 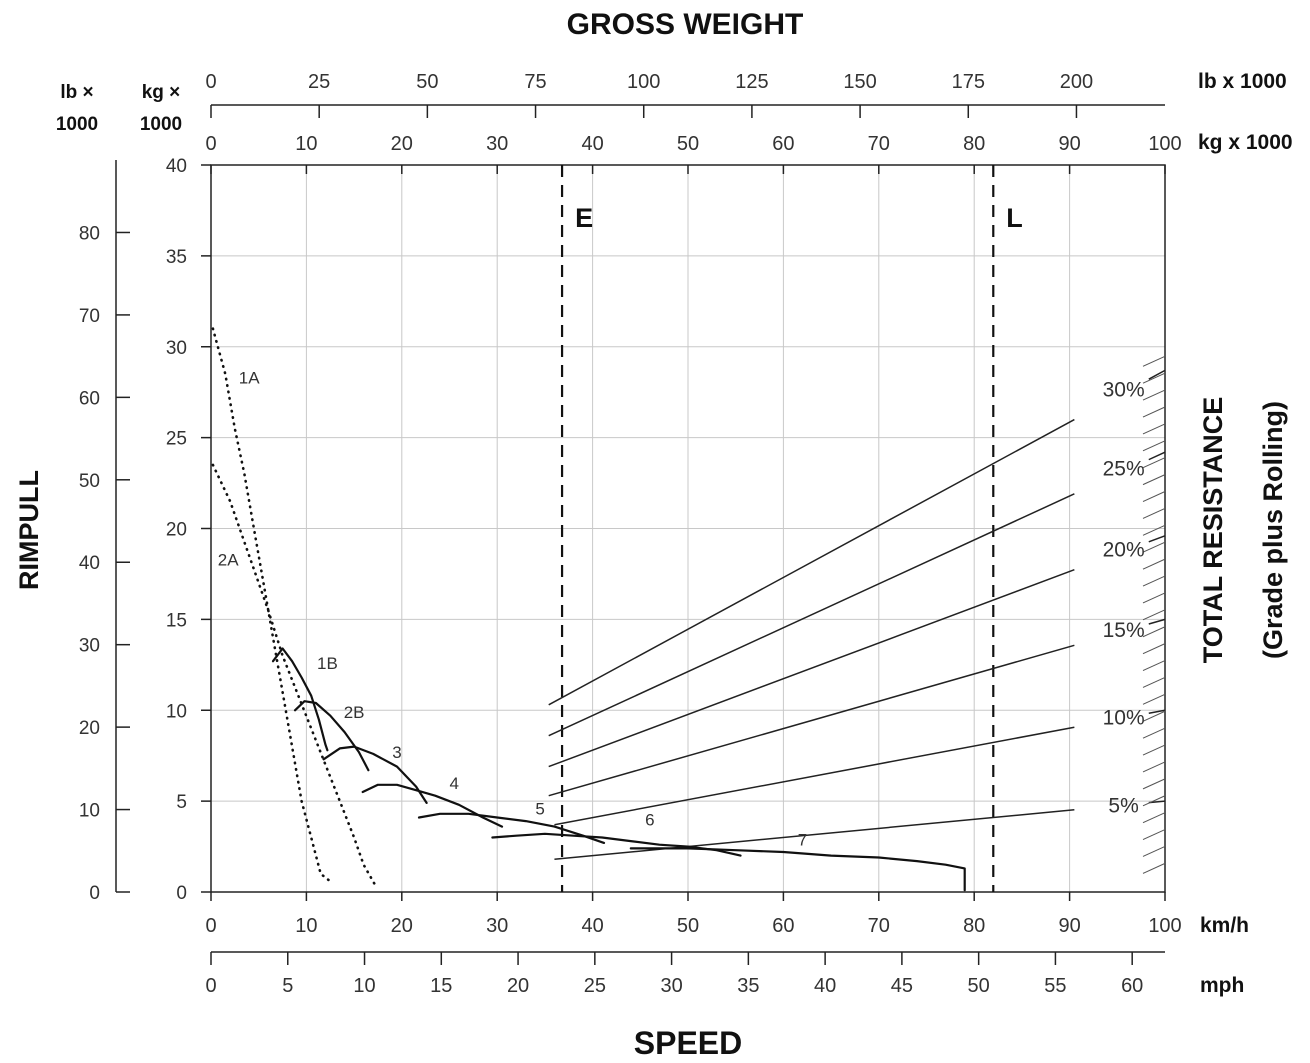 I want to click on x-axis-title: SPEED, so click(x=688, y=1043).